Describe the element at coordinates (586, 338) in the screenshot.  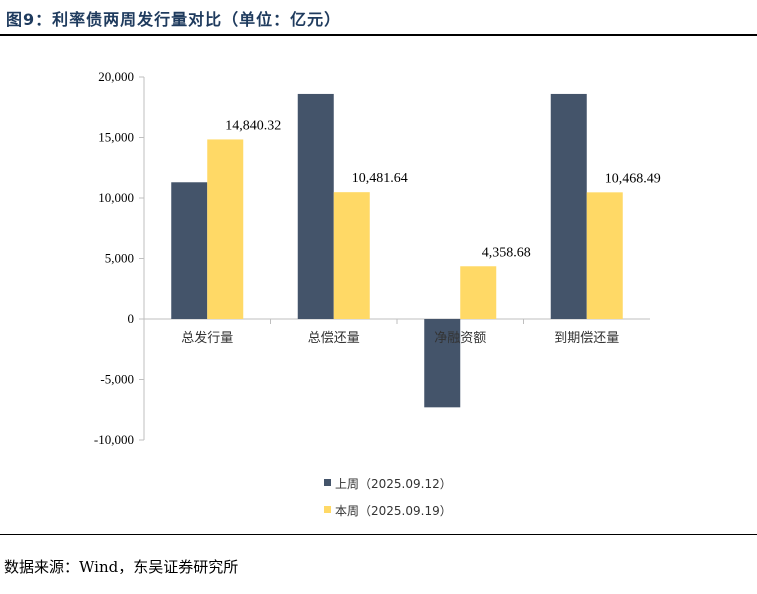
I see `category-label: 到期偿还量` at that location.